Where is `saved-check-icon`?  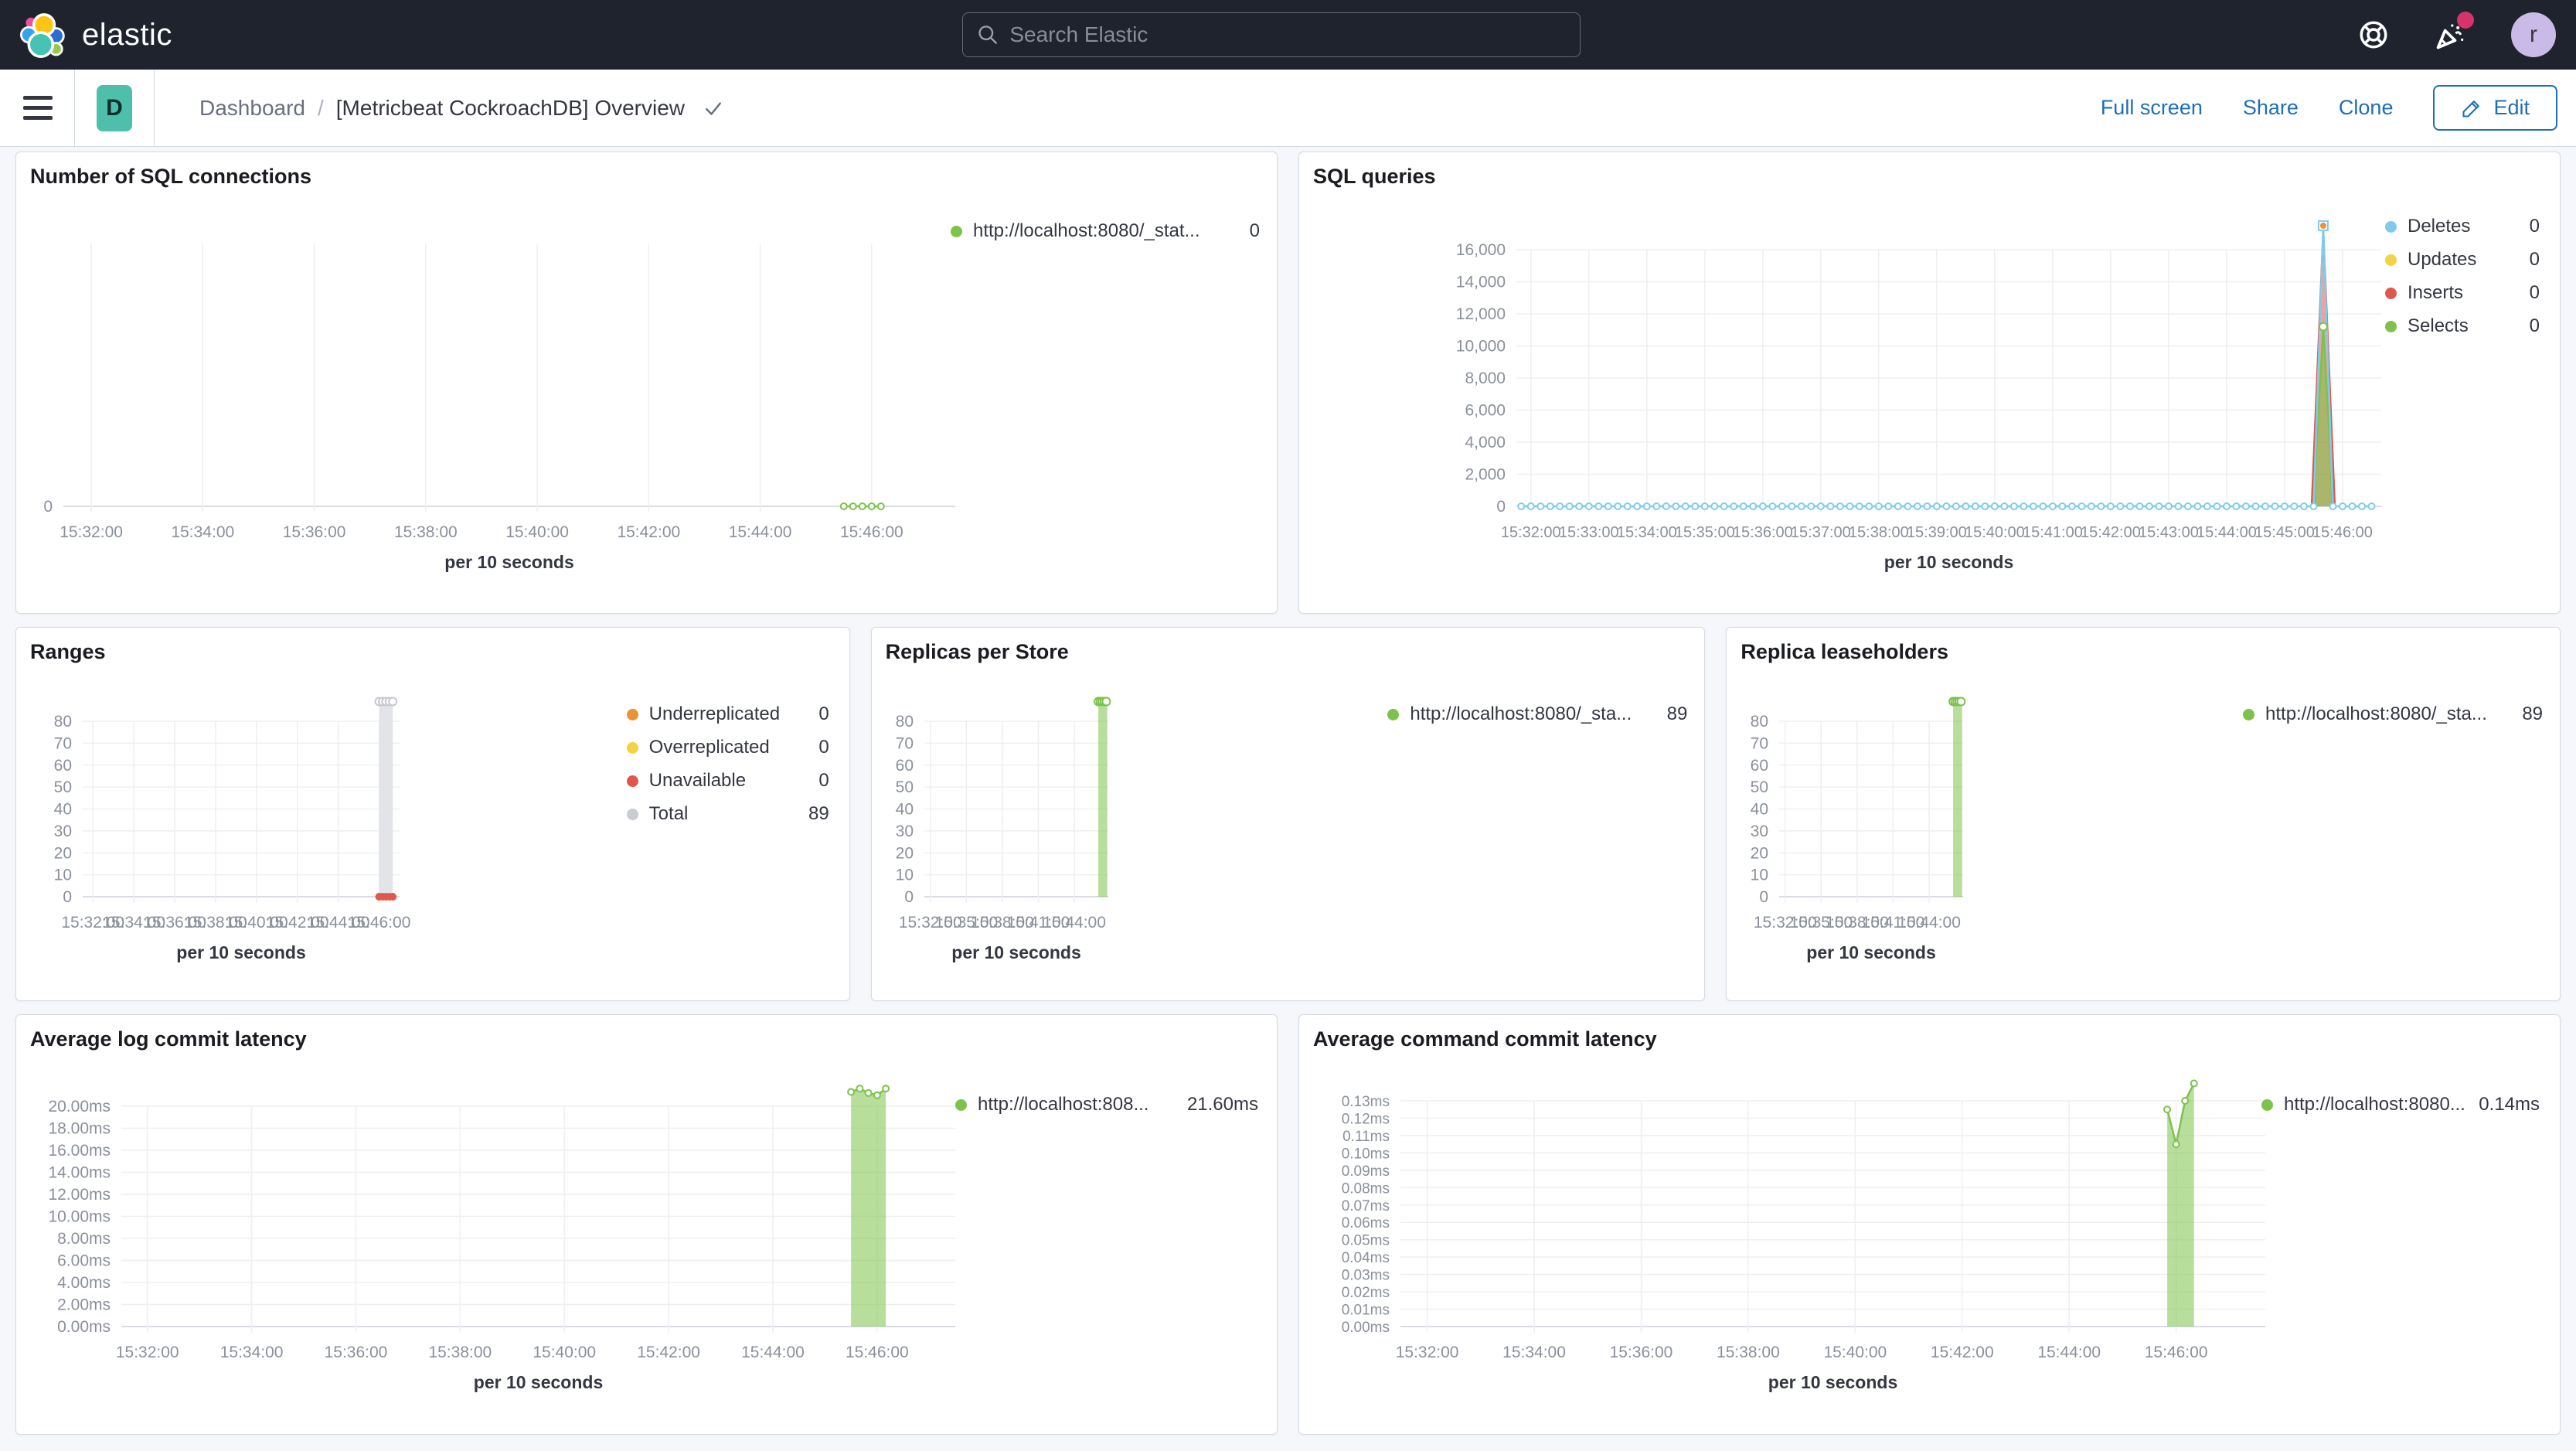
saved-check-icon is located at coordinates (713, 108).